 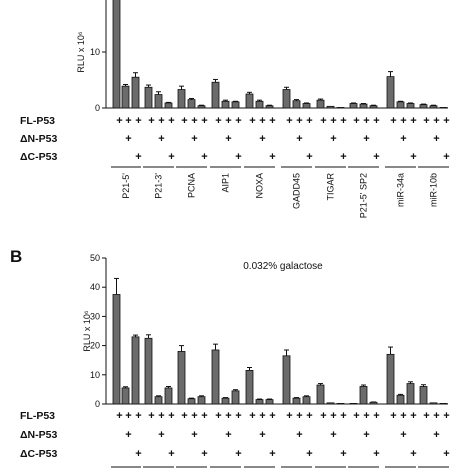 What do you see at coordinates (159, 186) in the screenshot?
I see `group-label: P21-3'` at bounding box center [159, 186].